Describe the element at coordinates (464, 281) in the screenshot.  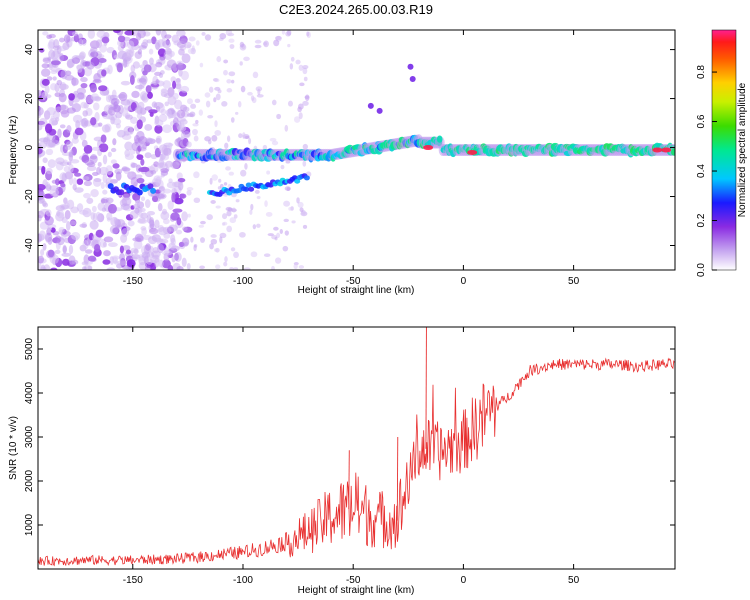
I see `x-tick-label: 0` at that location.